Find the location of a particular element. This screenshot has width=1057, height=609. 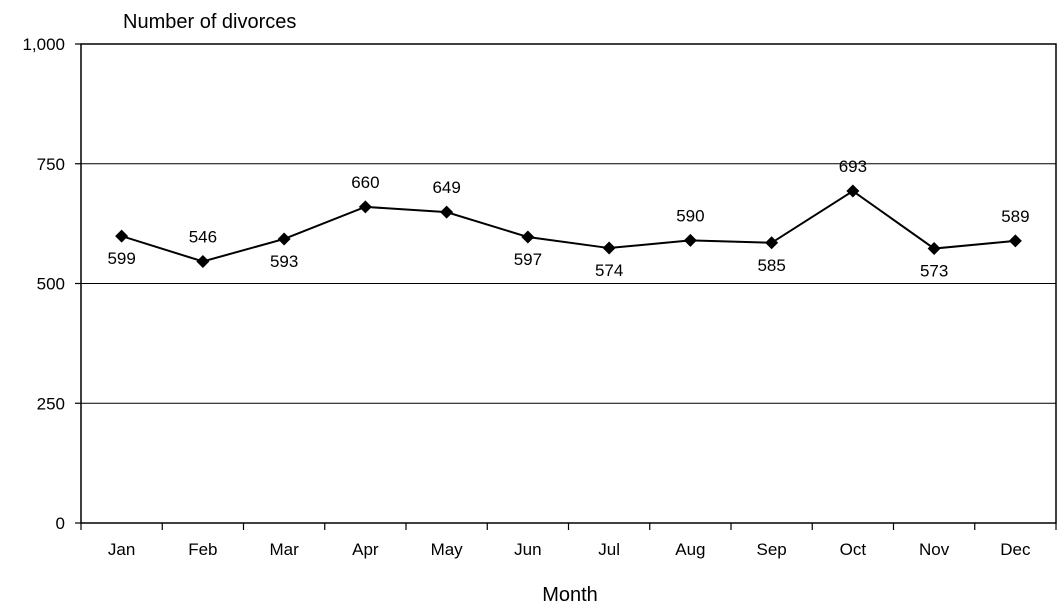

series-line is located at coordinates (568, 226).